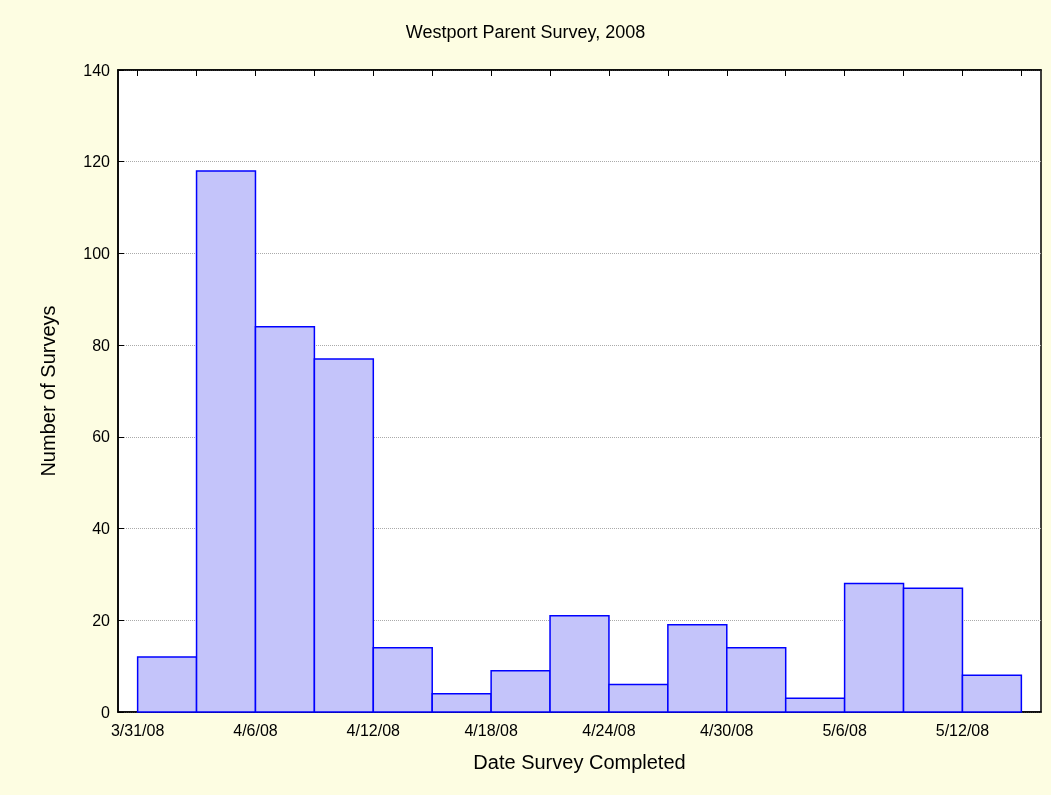 The image size is (1051, 795). I want to click on x-tick-label: 5/6/08, so click(844, 730).